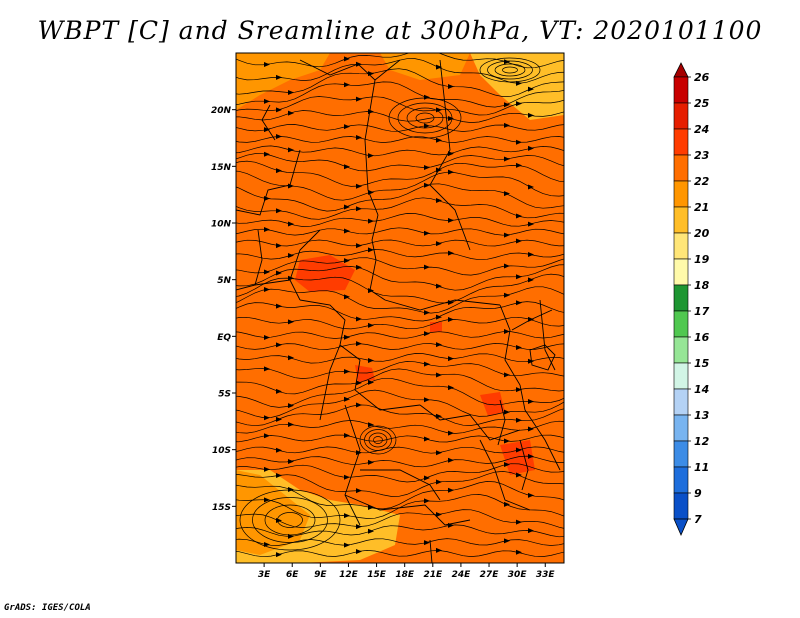 This screenshot has height=618, width=800. What do you see at coordinates (698, 519) in the screenshot?
I see `colorbar-label: 7` at bounding box center [698, 519].